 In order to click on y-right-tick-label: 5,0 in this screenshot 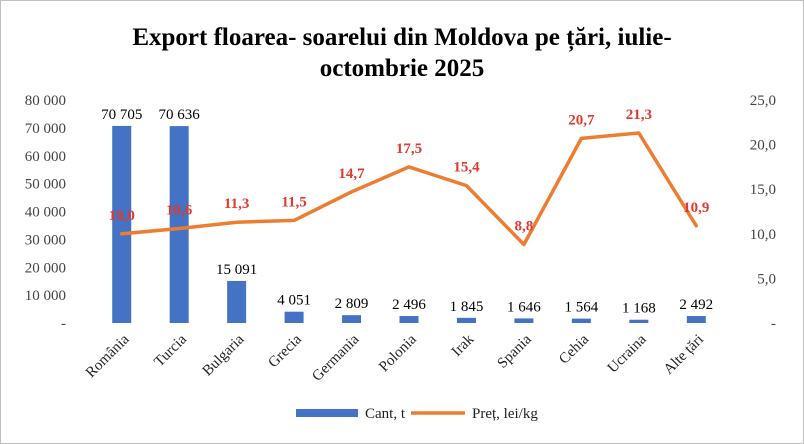, I will do `click(766, 279)`.